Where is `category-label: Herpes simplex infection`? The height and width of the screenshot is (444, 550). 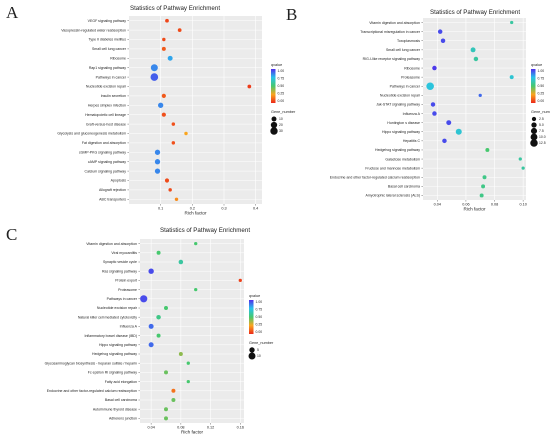 category-label: Herpes simplex infection is located at coordinates (107, 106).